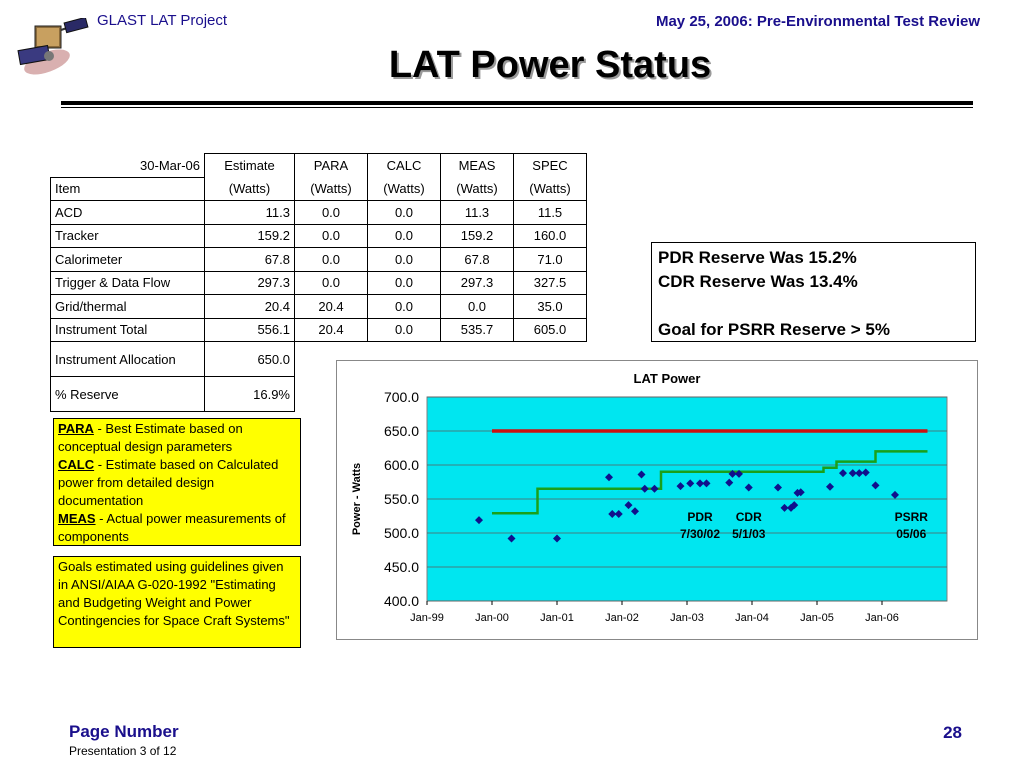 This screenshot has height=768, width=1024. What do you see at coordinates (249, 394) in the screenshot?
I see `reserve-value: 16.9%` at bounding box center [249, 394].